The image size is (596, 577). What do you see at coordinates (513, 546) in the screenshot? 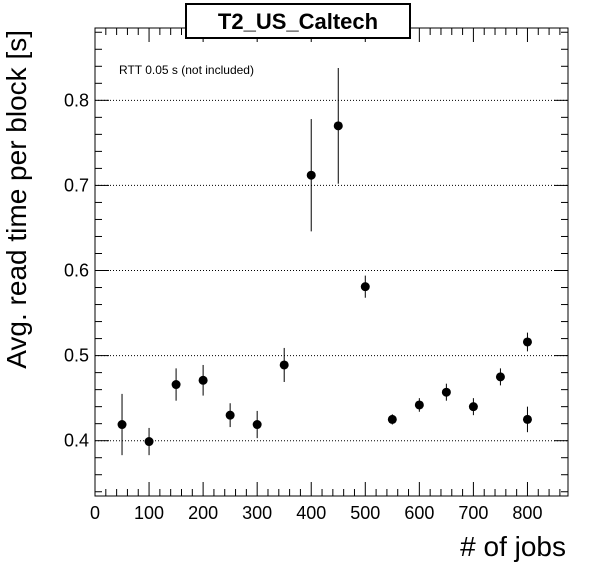
I see `x-axis-title: # of jobs` at bounding box center [513, 546].